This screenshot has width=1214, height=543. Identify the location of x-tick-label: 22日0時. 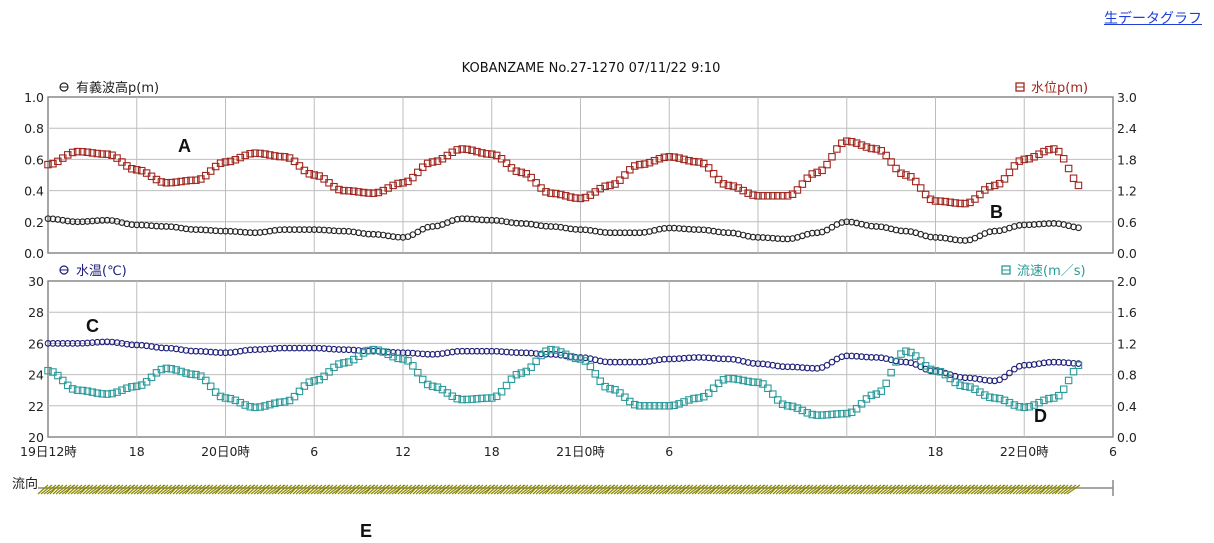
(1024, 451).